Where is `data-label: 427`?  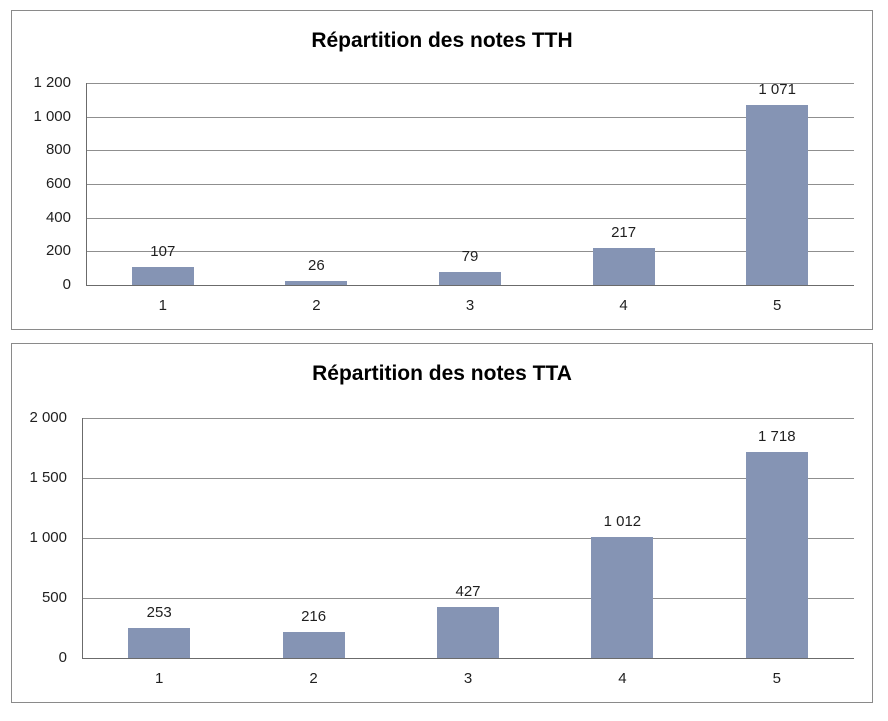
data-label: 427 is located at coordinates (468, 591).